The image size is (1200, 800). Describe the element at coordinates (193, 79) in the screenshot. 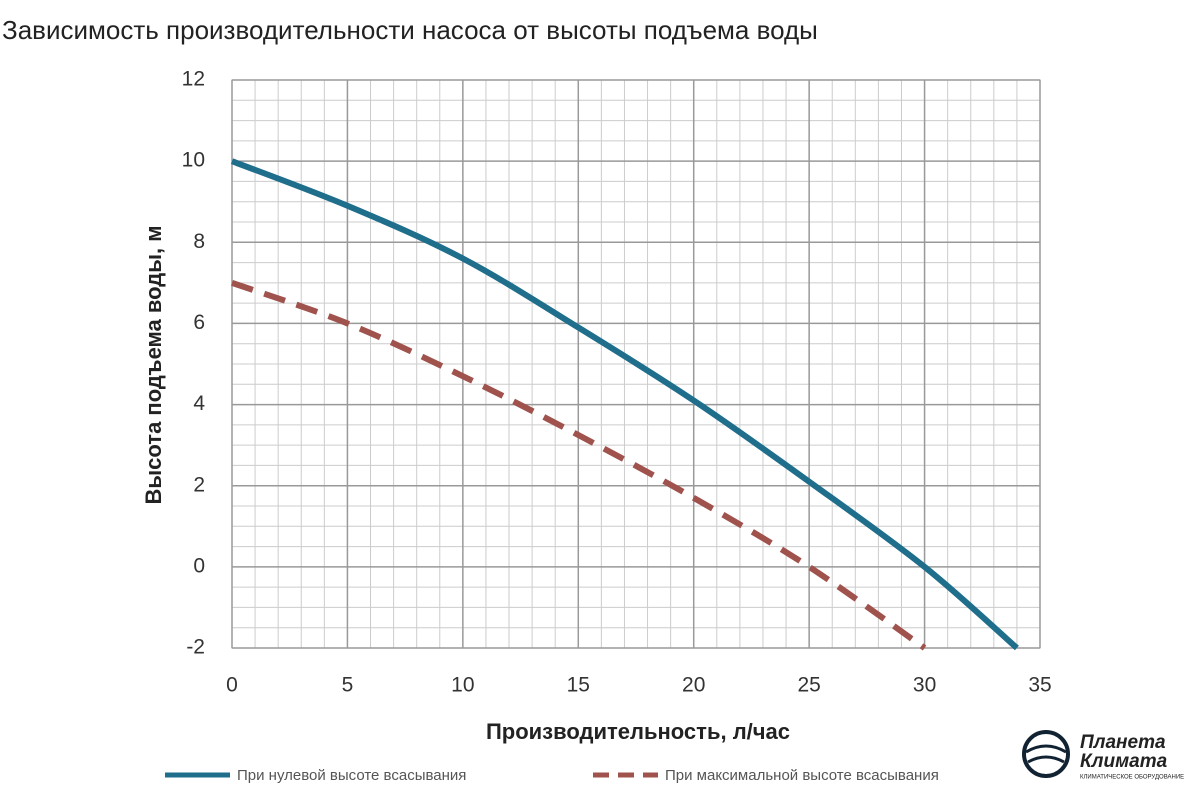

I see `y-tick-label: 12` at that location.